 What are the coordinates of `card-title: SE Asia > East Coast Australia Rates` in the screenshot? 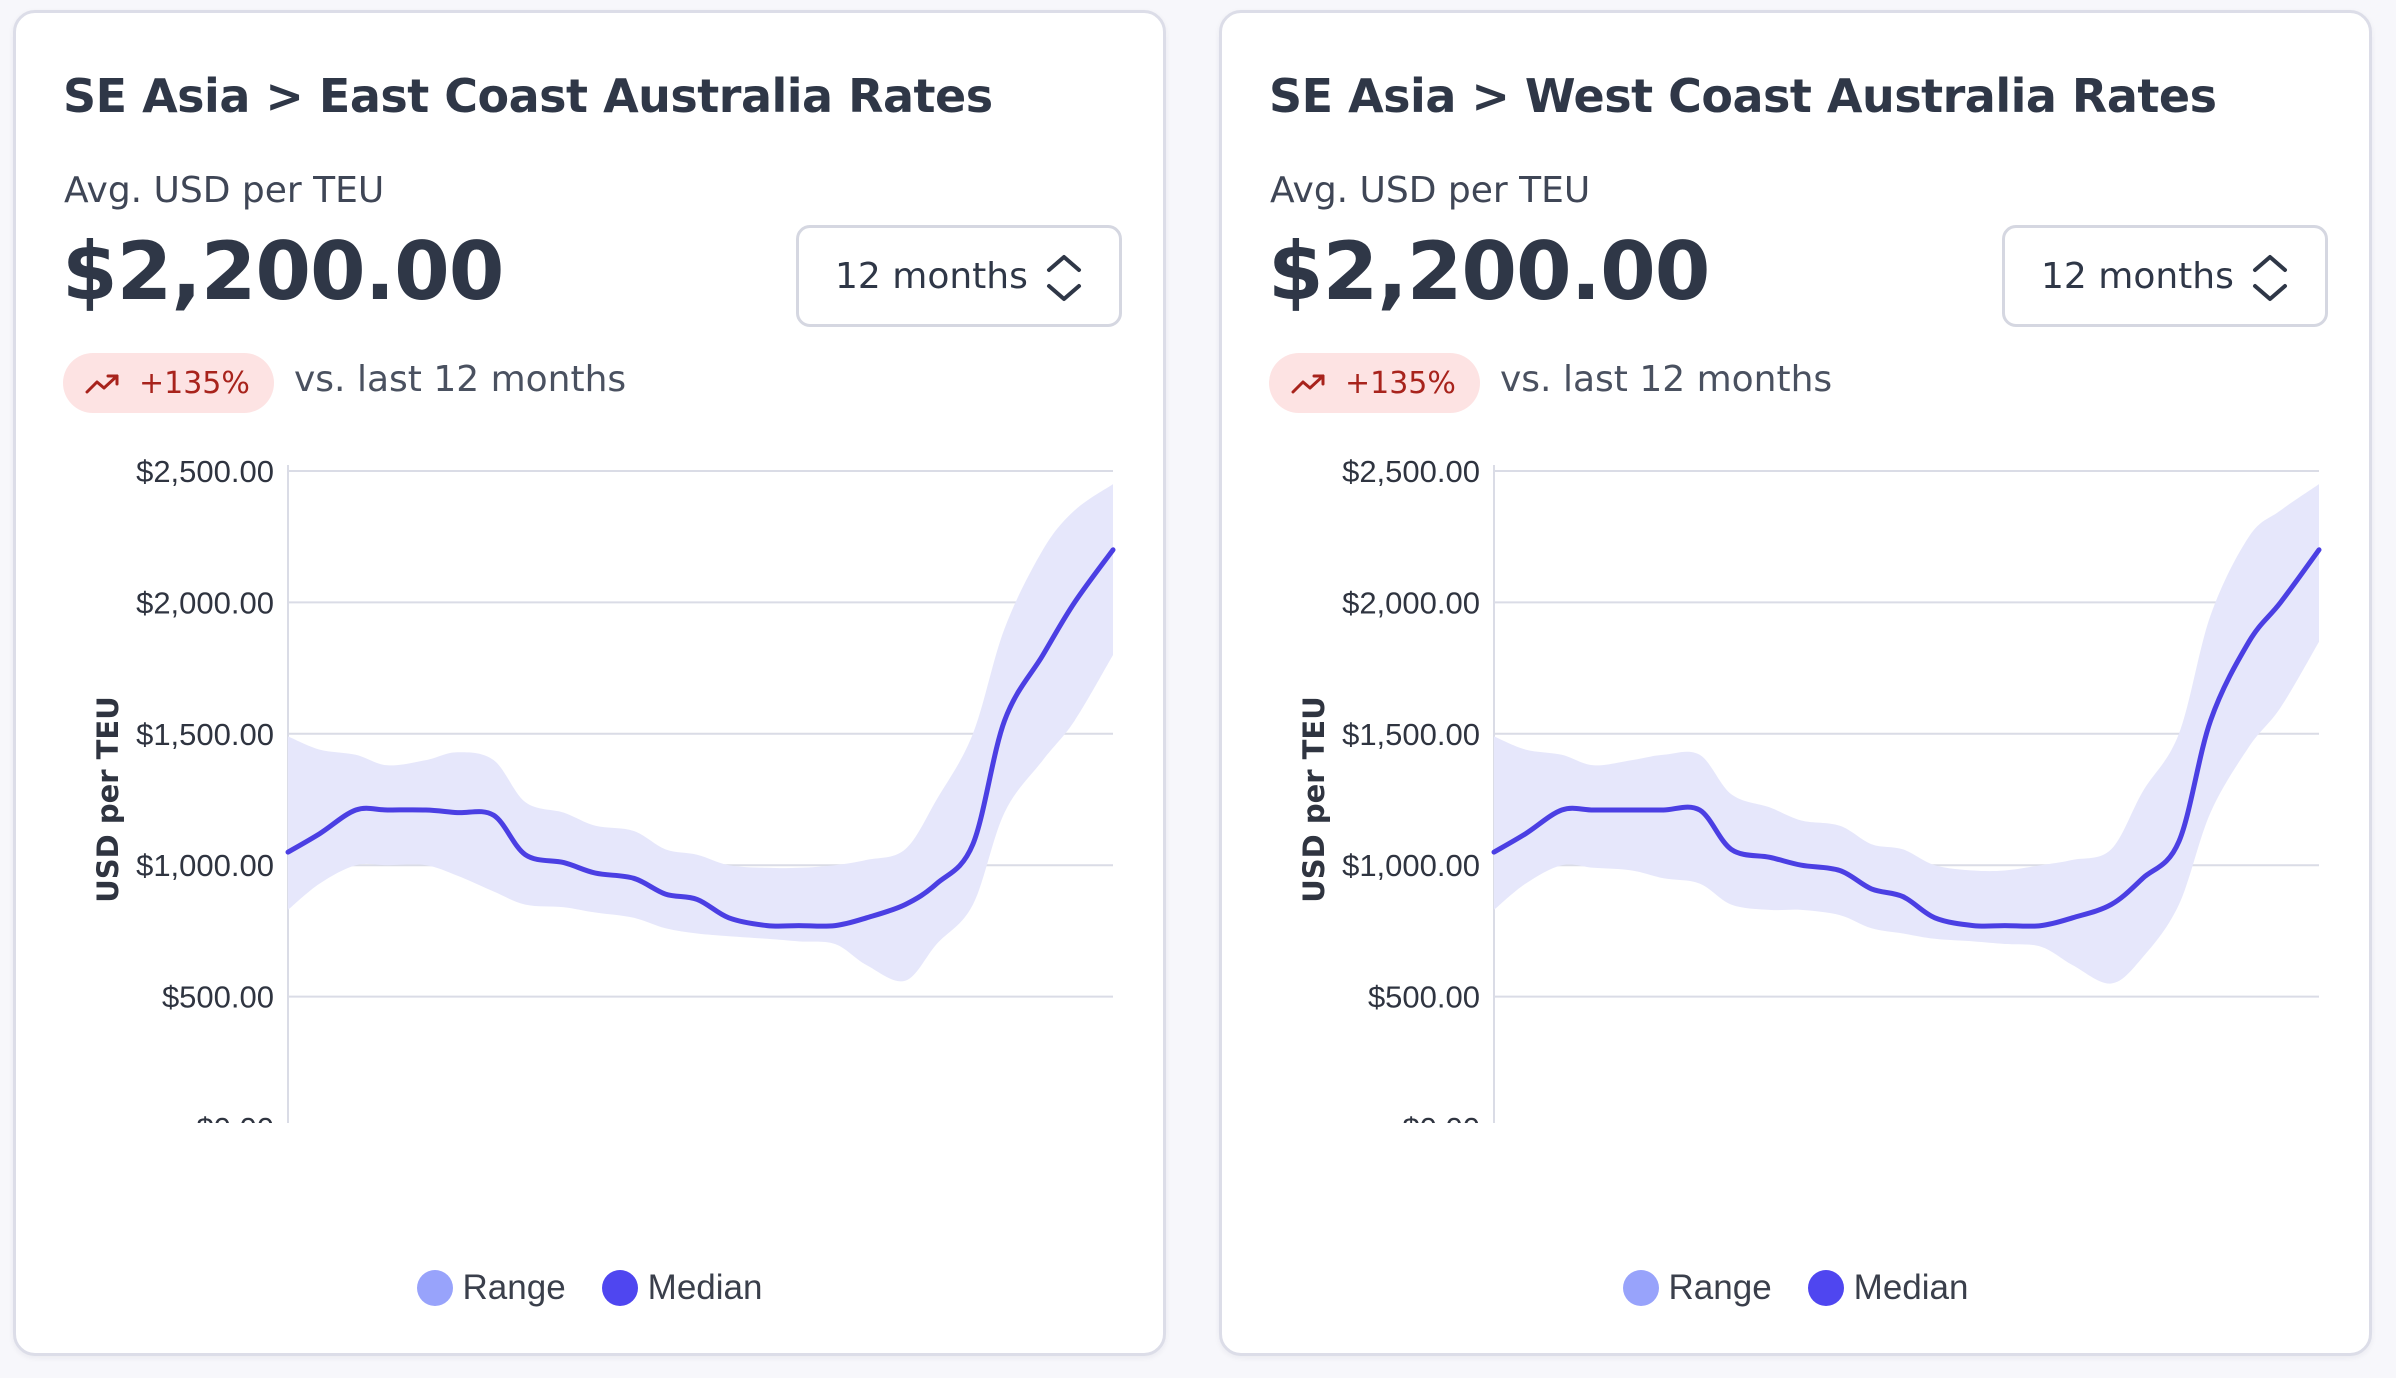 It's located at (528, 96).